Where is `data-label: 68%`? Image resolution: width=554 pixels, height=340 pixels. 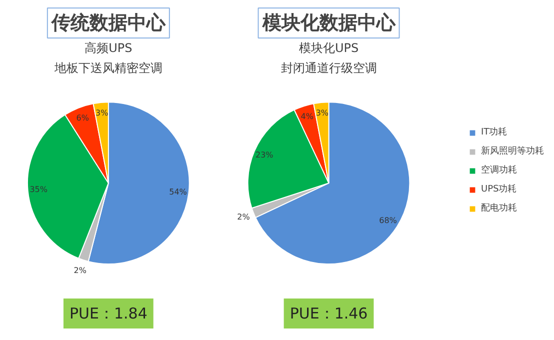 data-label: 68% is located at coordinates (388, 221).